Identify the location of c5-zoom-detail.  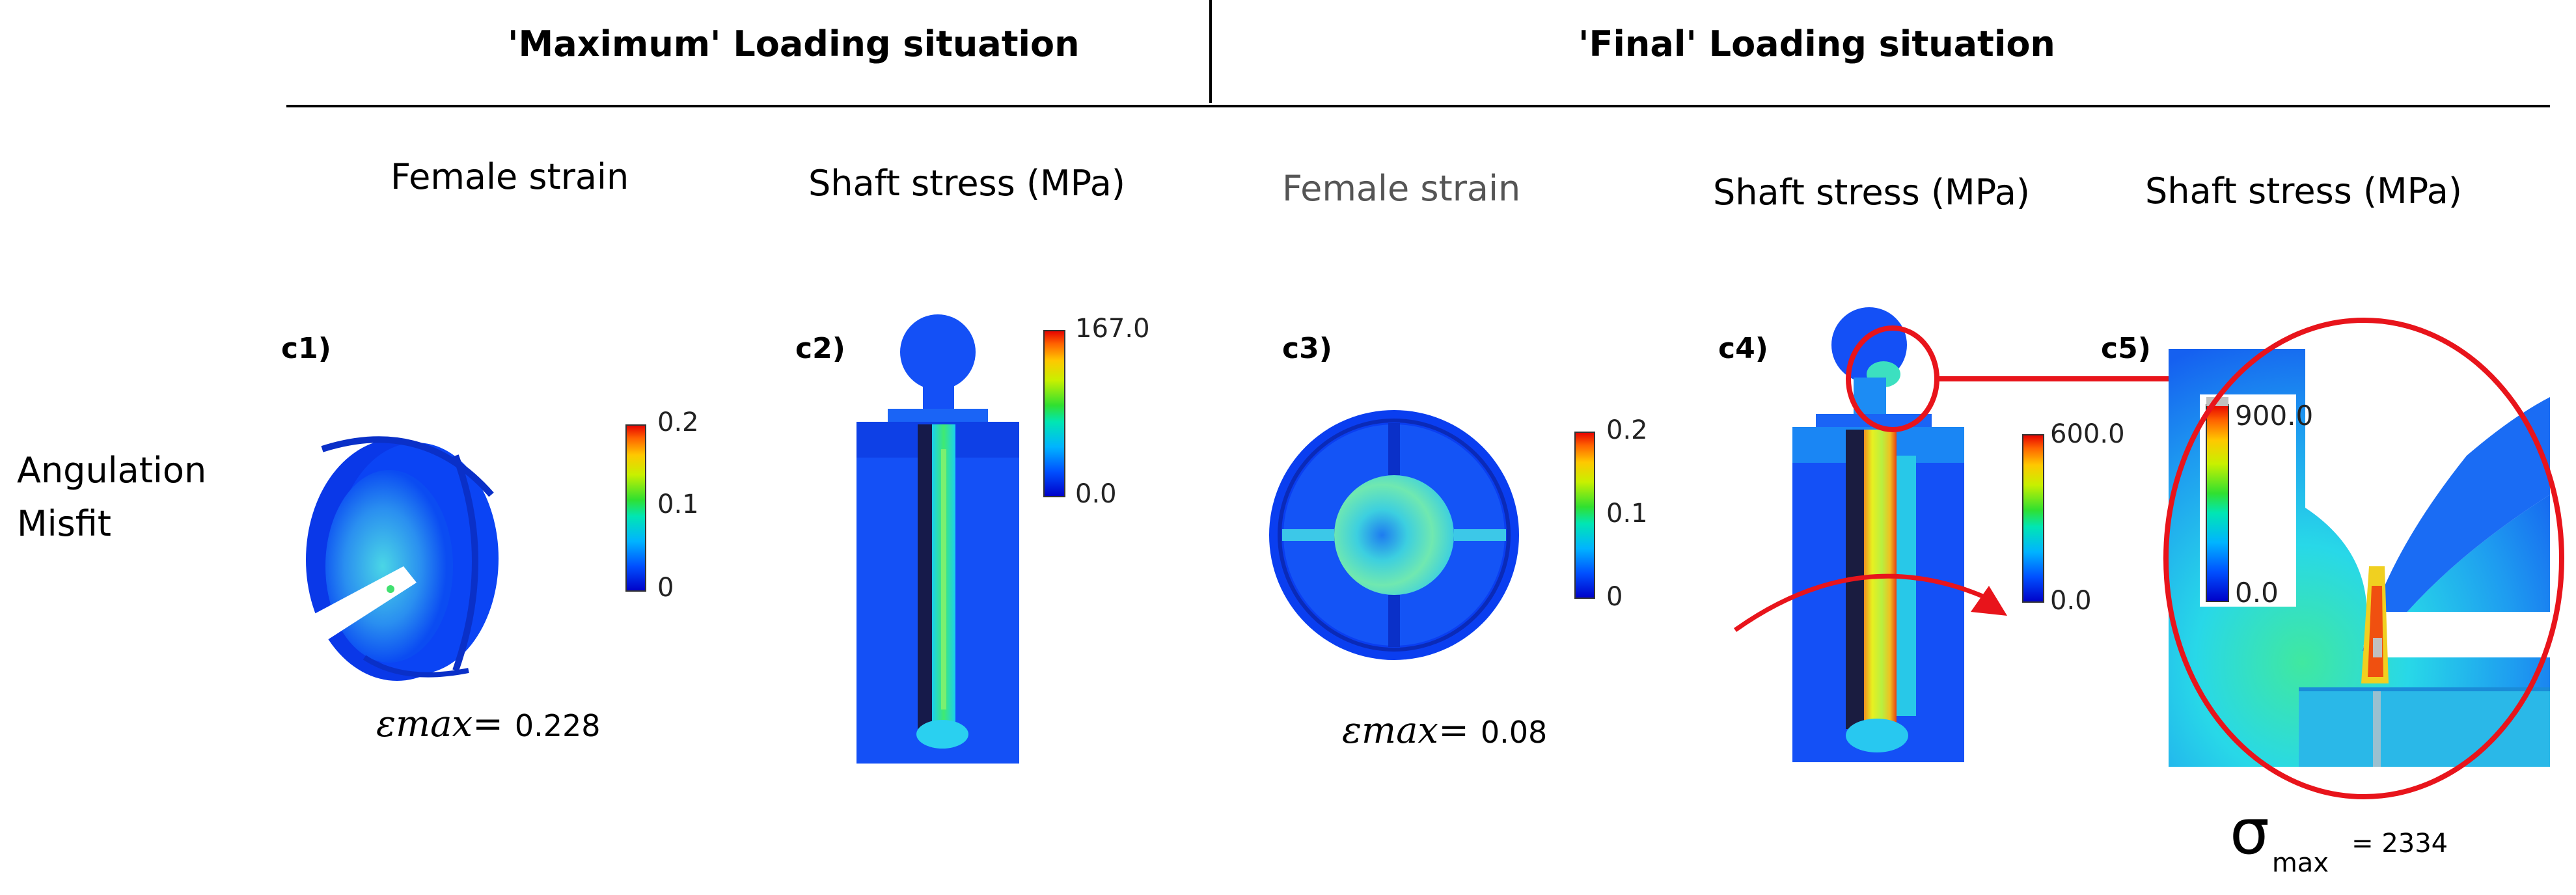
(2360, 558).